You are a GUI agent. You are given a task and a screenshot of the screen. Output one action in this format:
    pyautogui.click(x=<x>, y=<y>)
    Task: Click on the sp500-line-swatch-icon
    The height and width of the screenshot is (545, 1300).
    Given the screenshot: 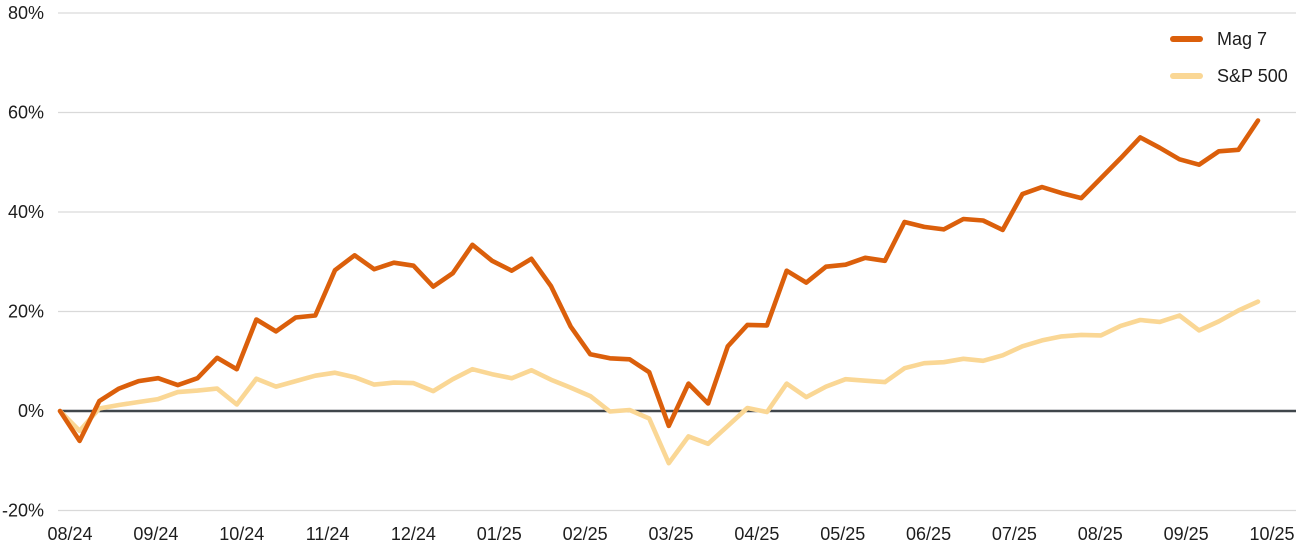 What is the action you would take?
    pyautogui.click(x=1186, y=76)
    